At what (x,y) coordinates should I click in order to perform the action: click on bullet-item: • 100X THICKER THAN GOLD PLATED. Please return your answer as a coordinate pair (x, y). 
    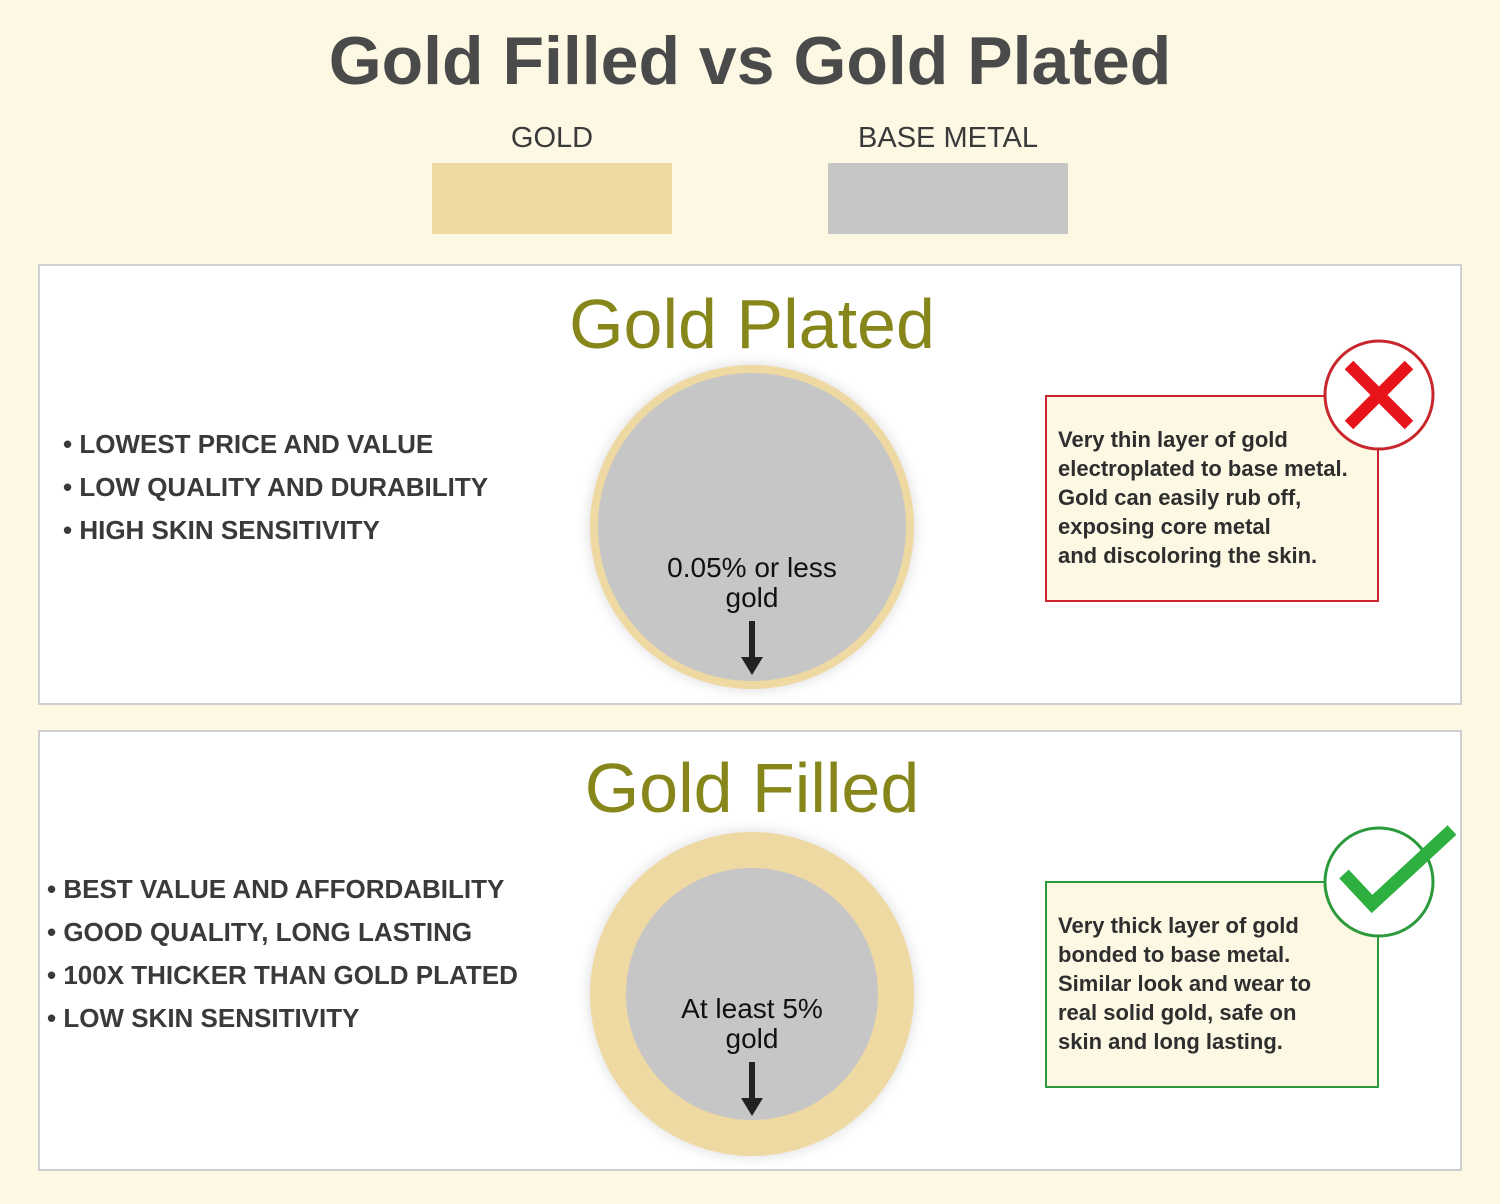
    Looking at the image, I should click on (282, 975).